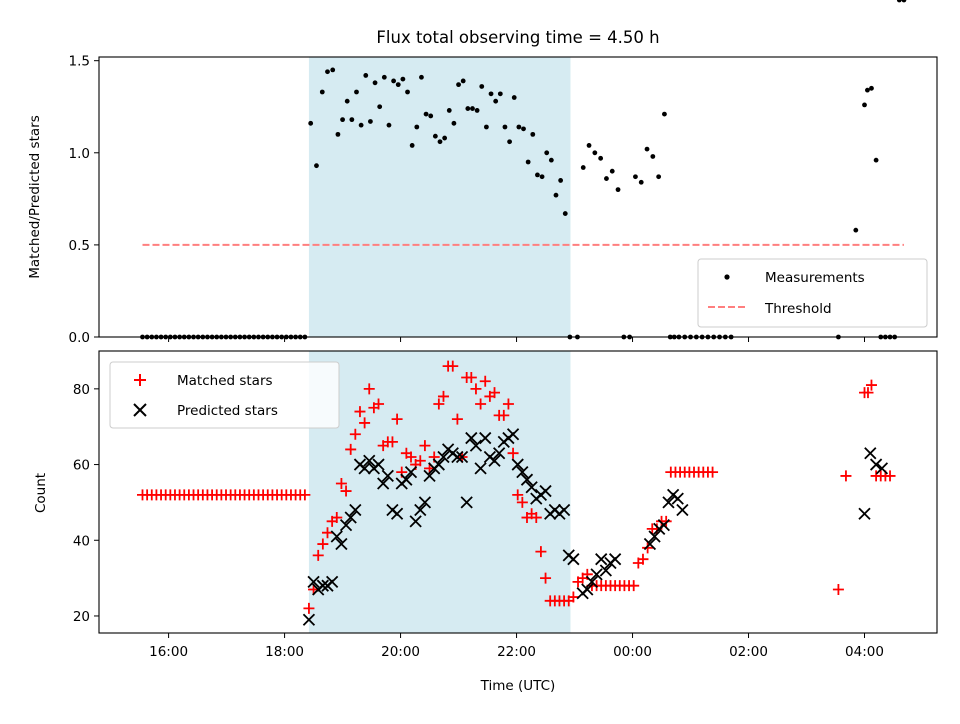 The width and height of the screenshot is (960, 724). I want to click on top-shaded-span, so click(439, 197).